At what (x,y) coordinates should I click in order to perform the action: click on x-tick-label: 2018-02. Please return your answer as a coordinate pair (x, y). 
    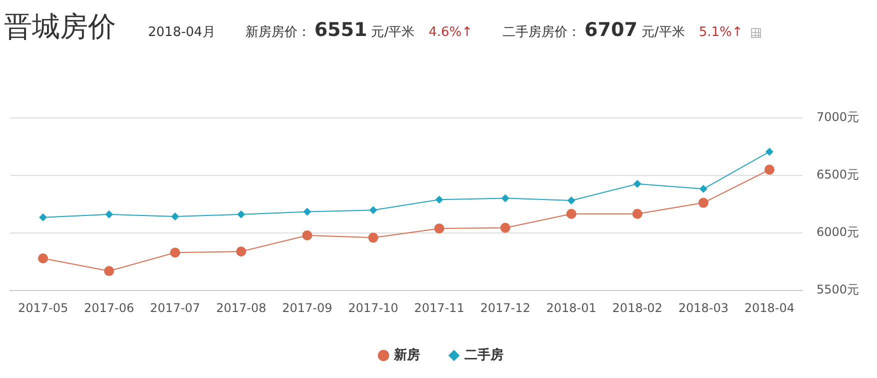
    Looking at the image, I should click on (637, 307).